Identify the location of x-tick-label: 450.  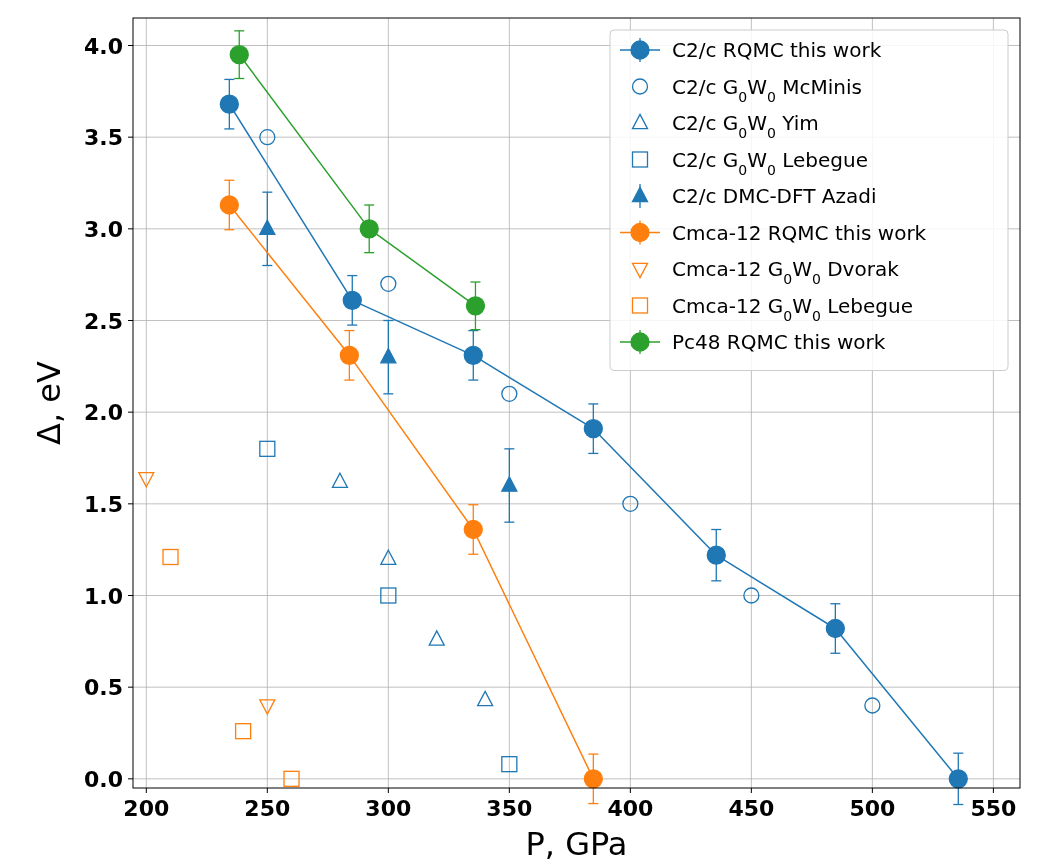
(751, 808).